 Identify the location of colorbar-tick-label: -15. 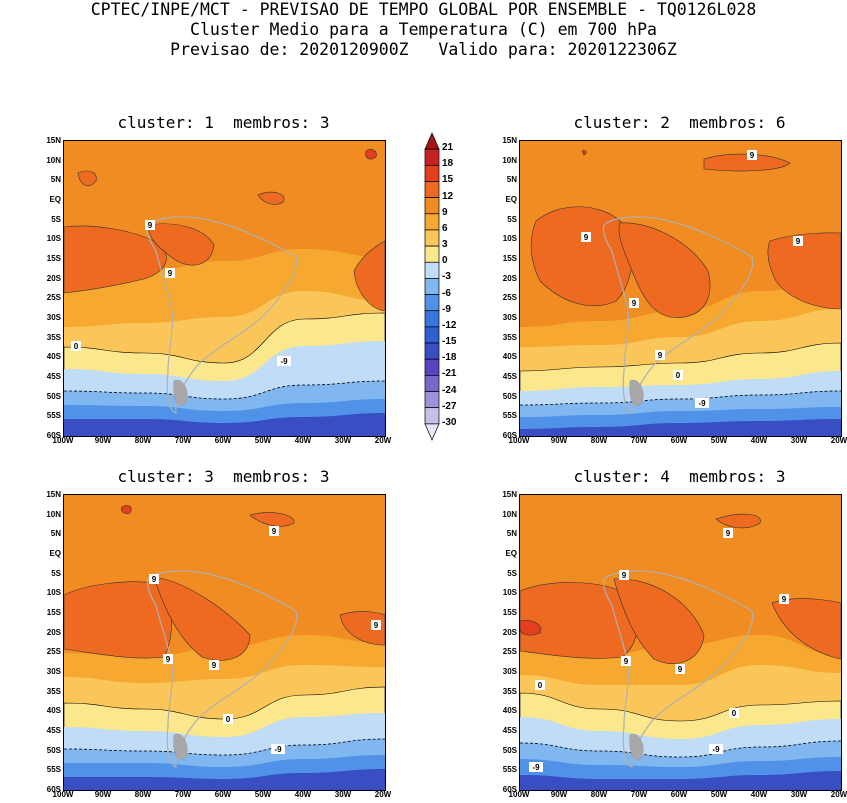
(449, 342).